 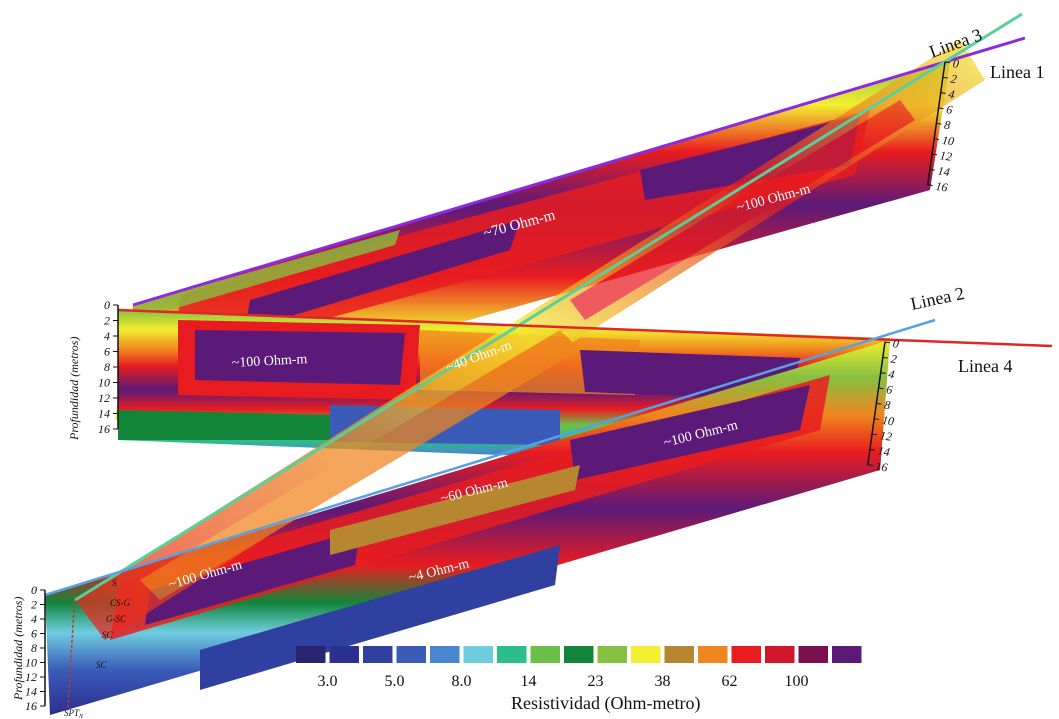 I want to click on borehole-label-3: G-SC, so click(x=116, y=619).